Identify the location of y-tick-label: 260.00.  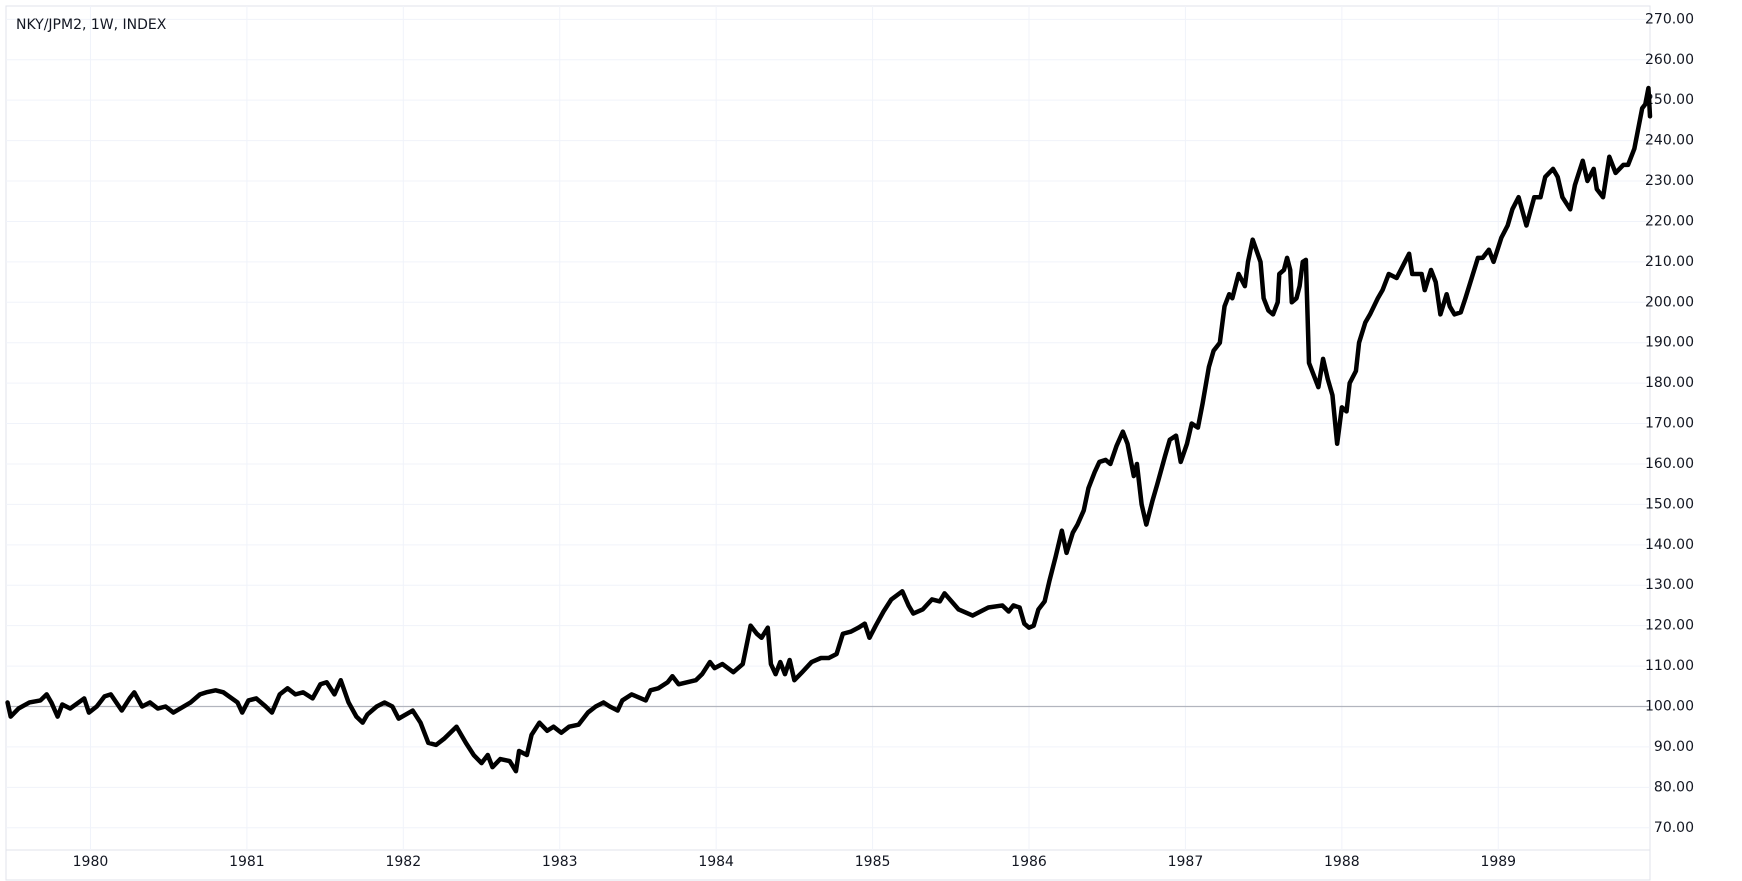
(1669, 60).